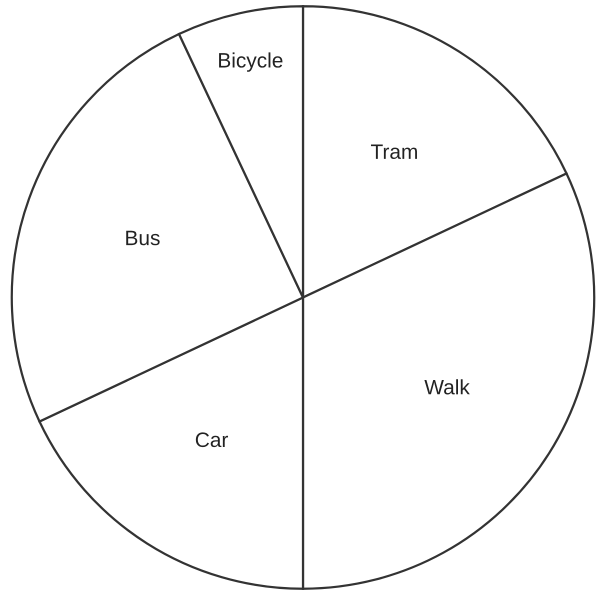 This screenshot has width=606, height=595. What do you see at coordinates (393, 152) in the screenshot?
I see `slice-label: Tram` at bounding box center [393, 152].